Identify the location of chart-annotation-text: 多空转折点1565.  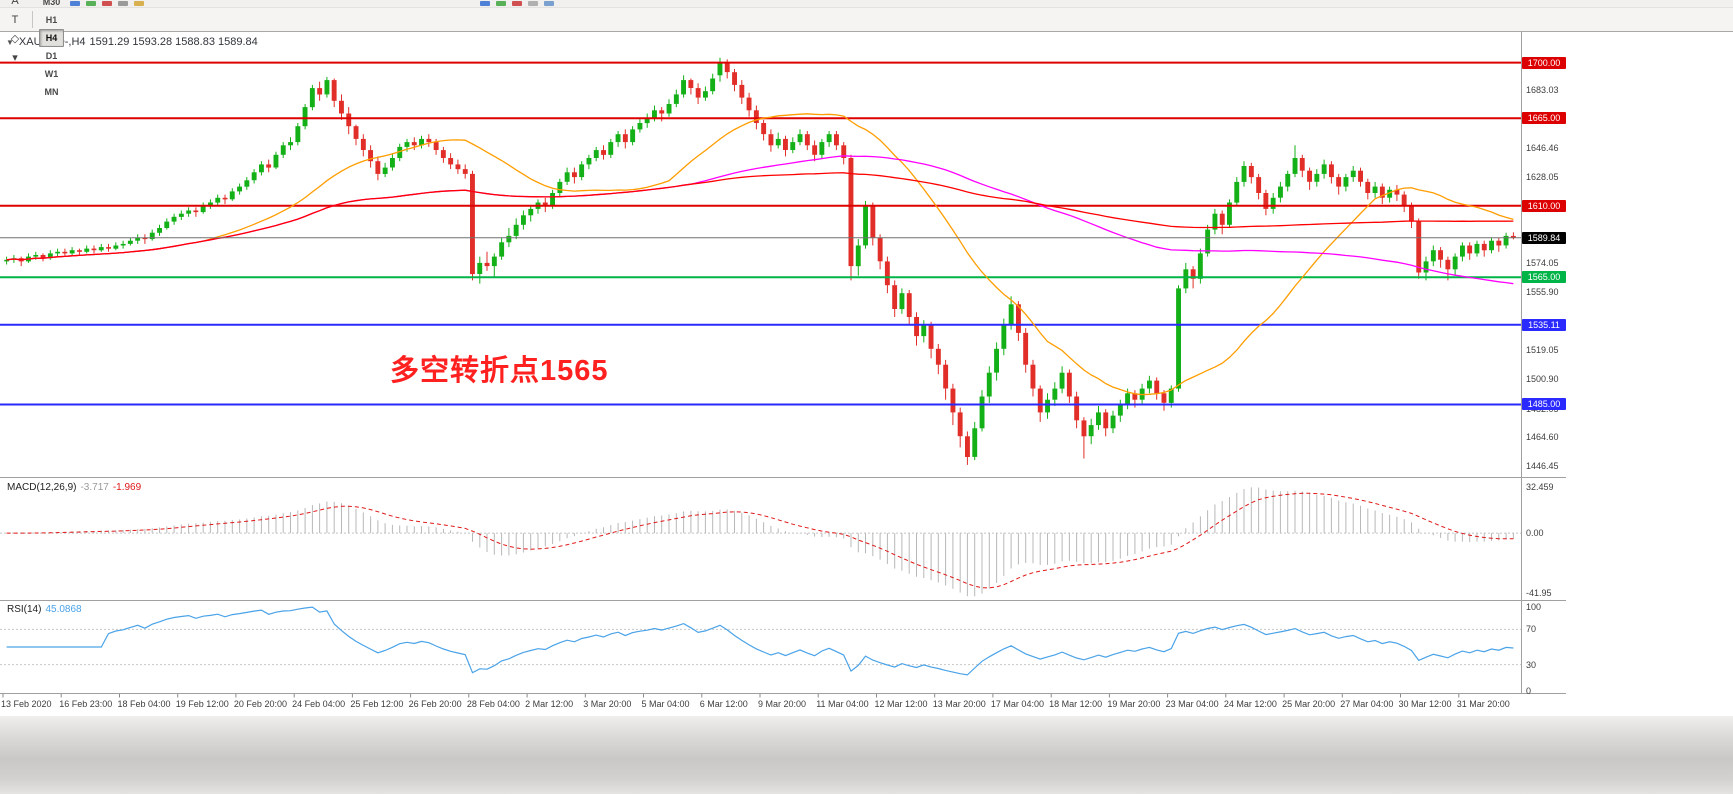
(499, 371).